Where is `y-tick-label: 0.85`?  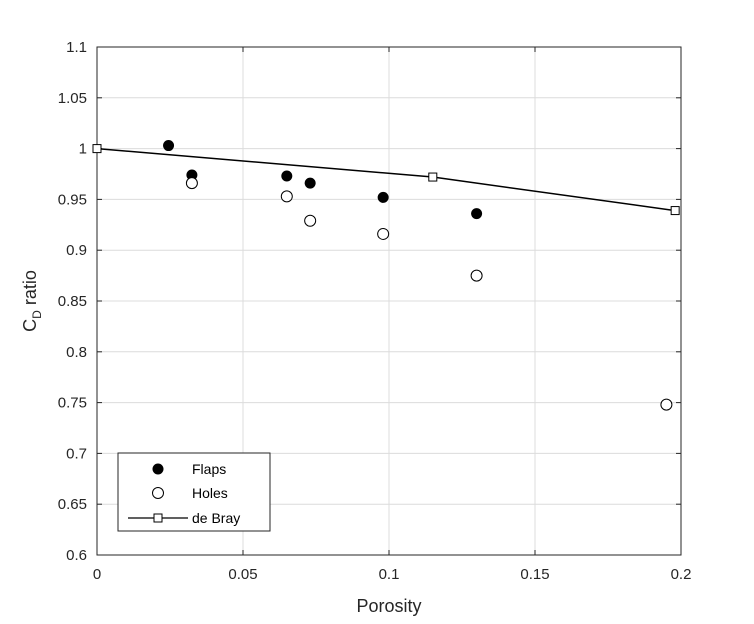
y-tick-label: 0.85 is located at coordinates (72, 301).